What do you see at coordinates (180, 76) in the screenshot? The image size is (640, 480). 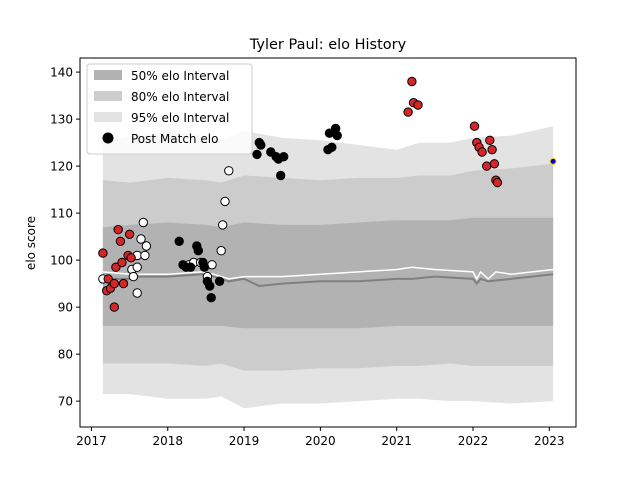 I see `legend-label-50: 50% elo Interval` at bounding box center [180, 76].